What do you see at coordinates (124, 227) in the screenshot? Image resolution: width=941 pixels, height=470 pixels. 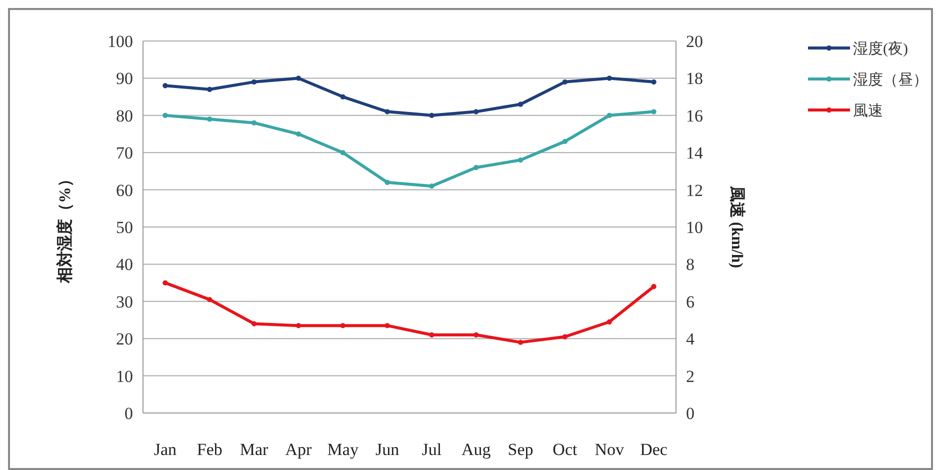 I see `y-tick-label: 50` at bounding box center [124, 227].